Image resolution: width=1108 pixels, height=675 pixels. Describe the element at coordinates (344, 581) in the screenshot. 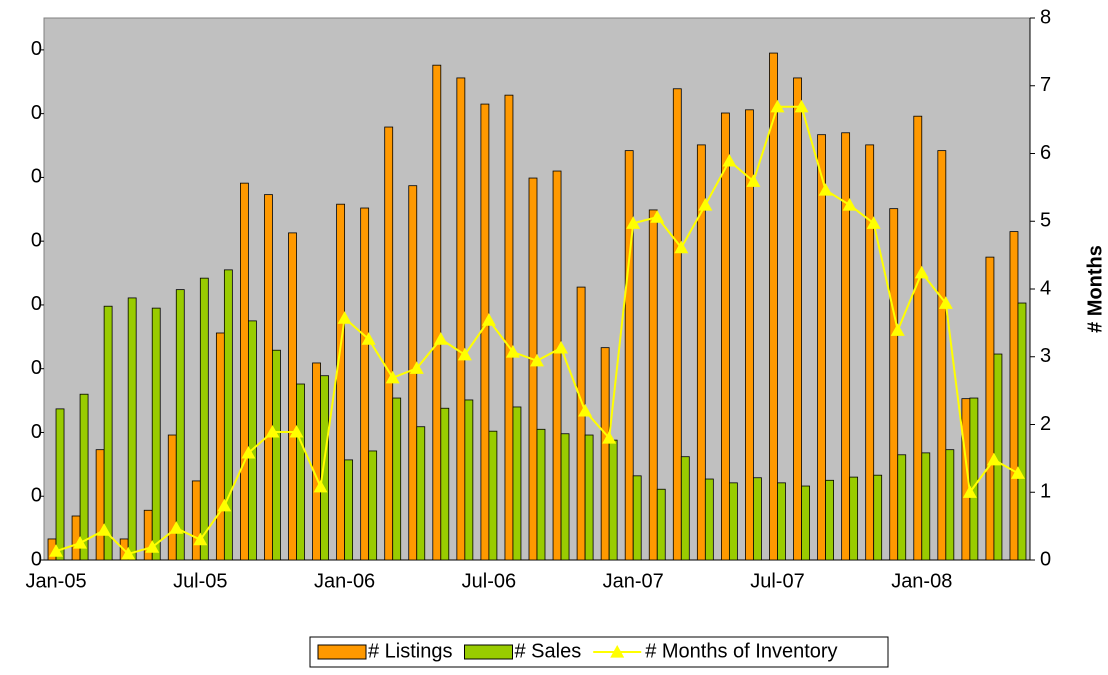

I see `x-tick-label: Jan-06` at that location.